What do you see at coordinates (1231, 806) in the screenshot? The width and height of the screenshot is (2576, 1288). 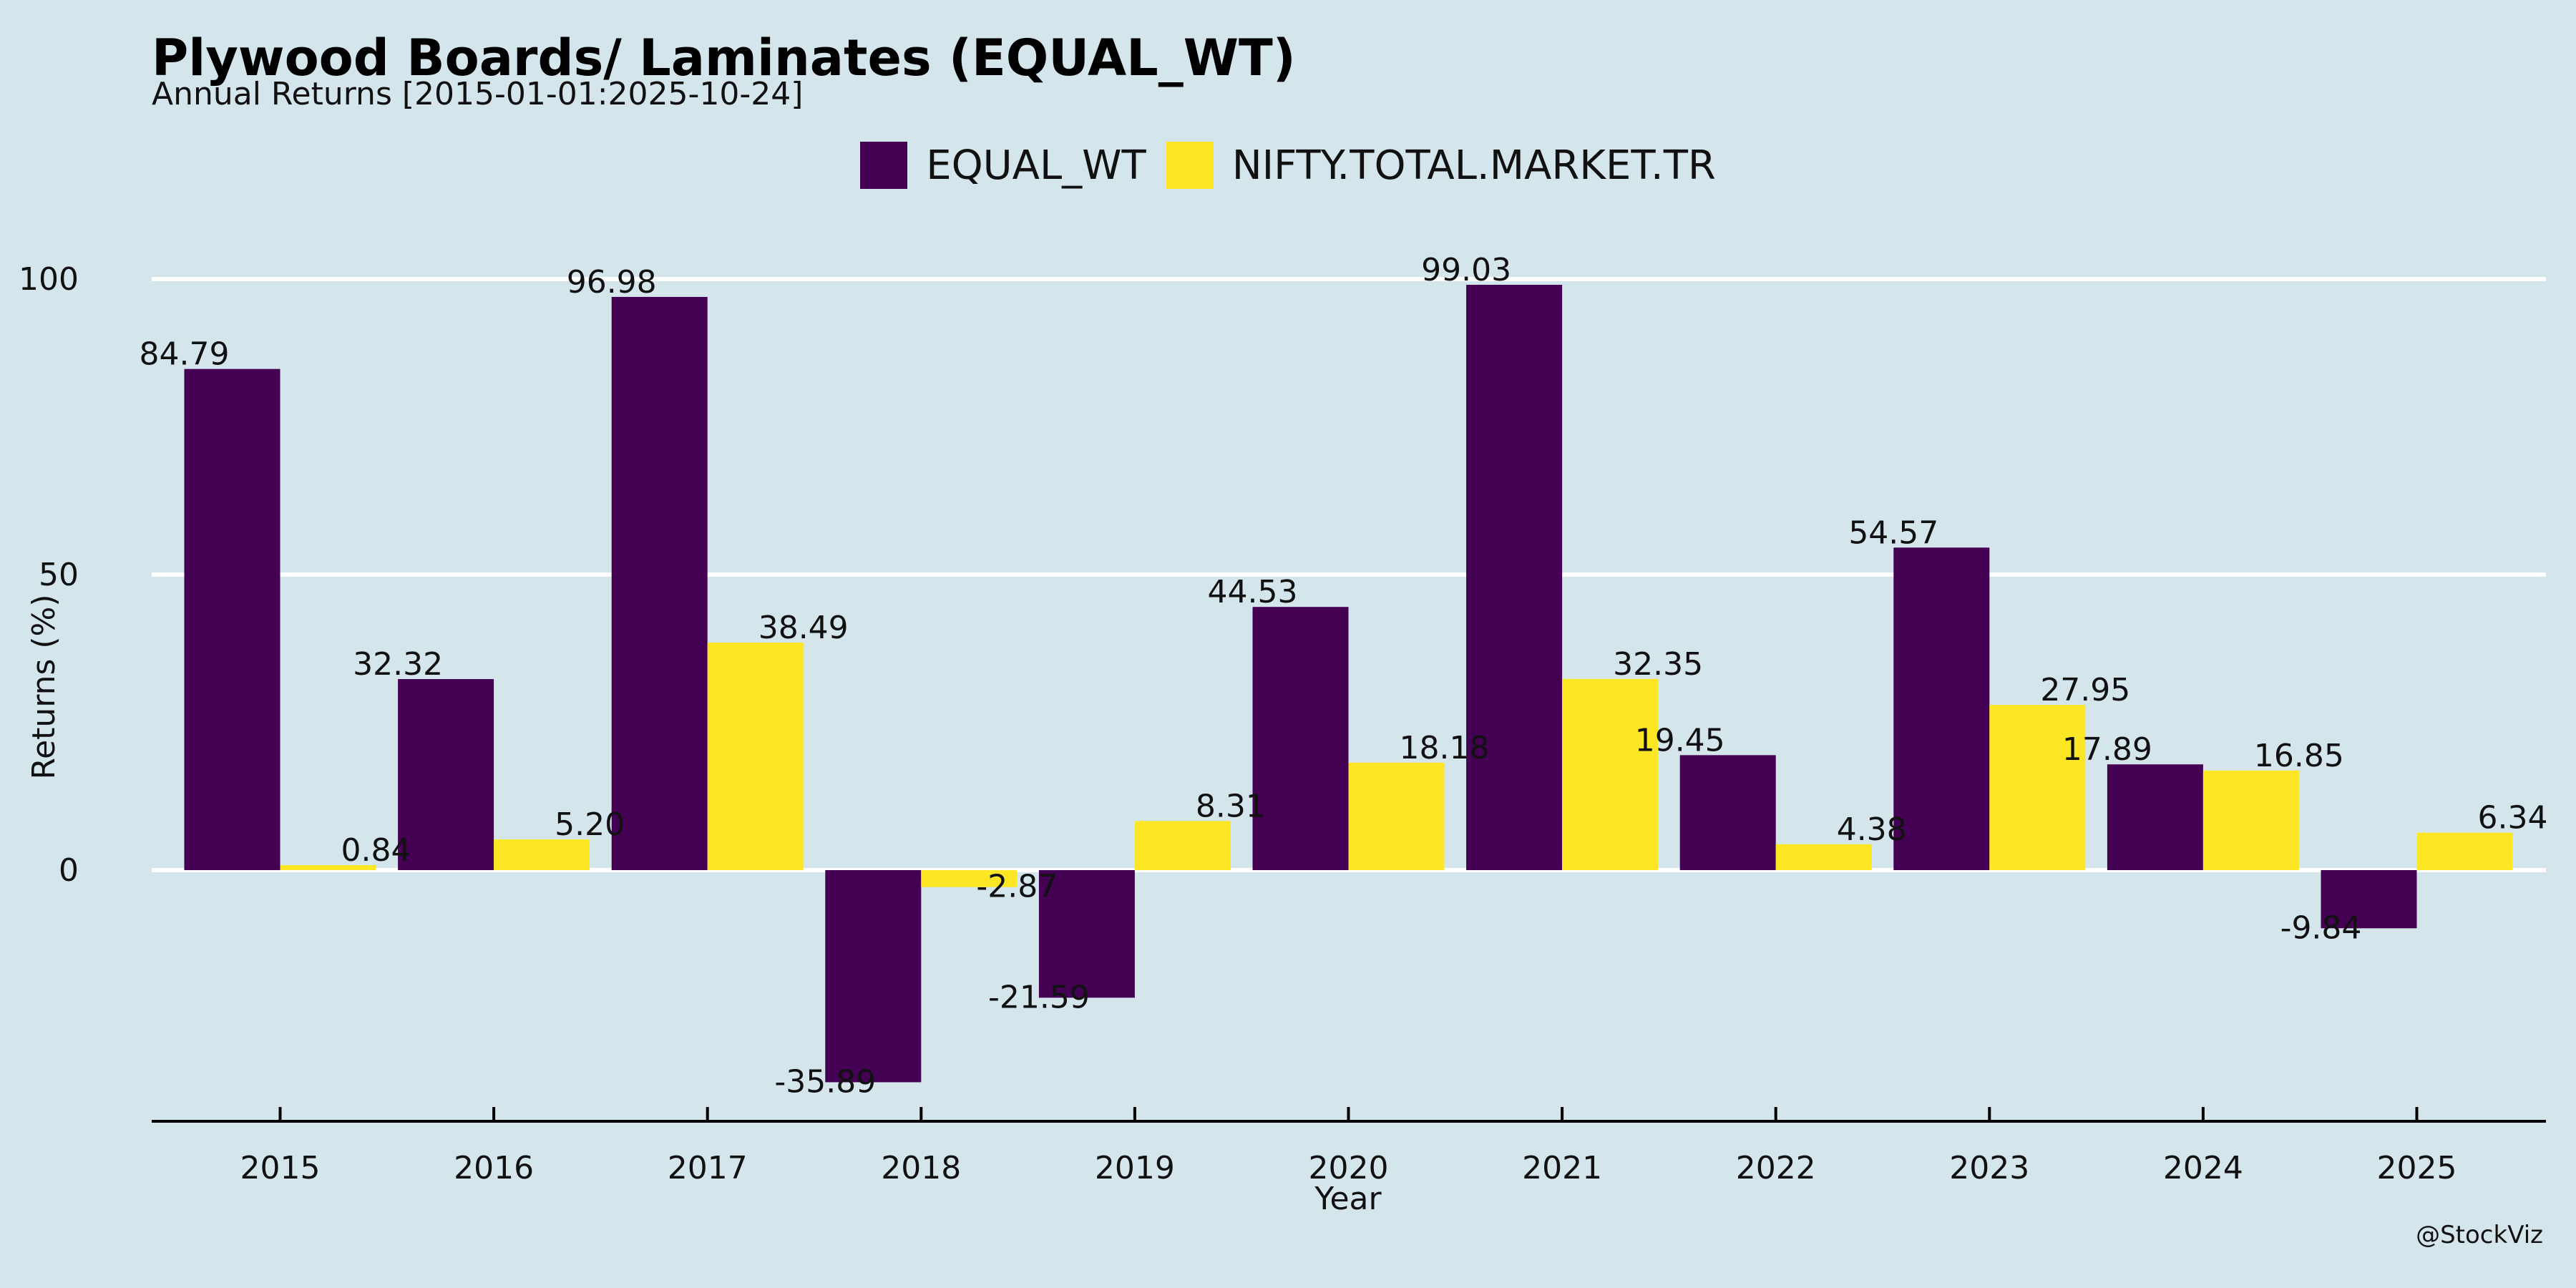 I see `data-label: 8.31` at bounding box center [1231, 806].